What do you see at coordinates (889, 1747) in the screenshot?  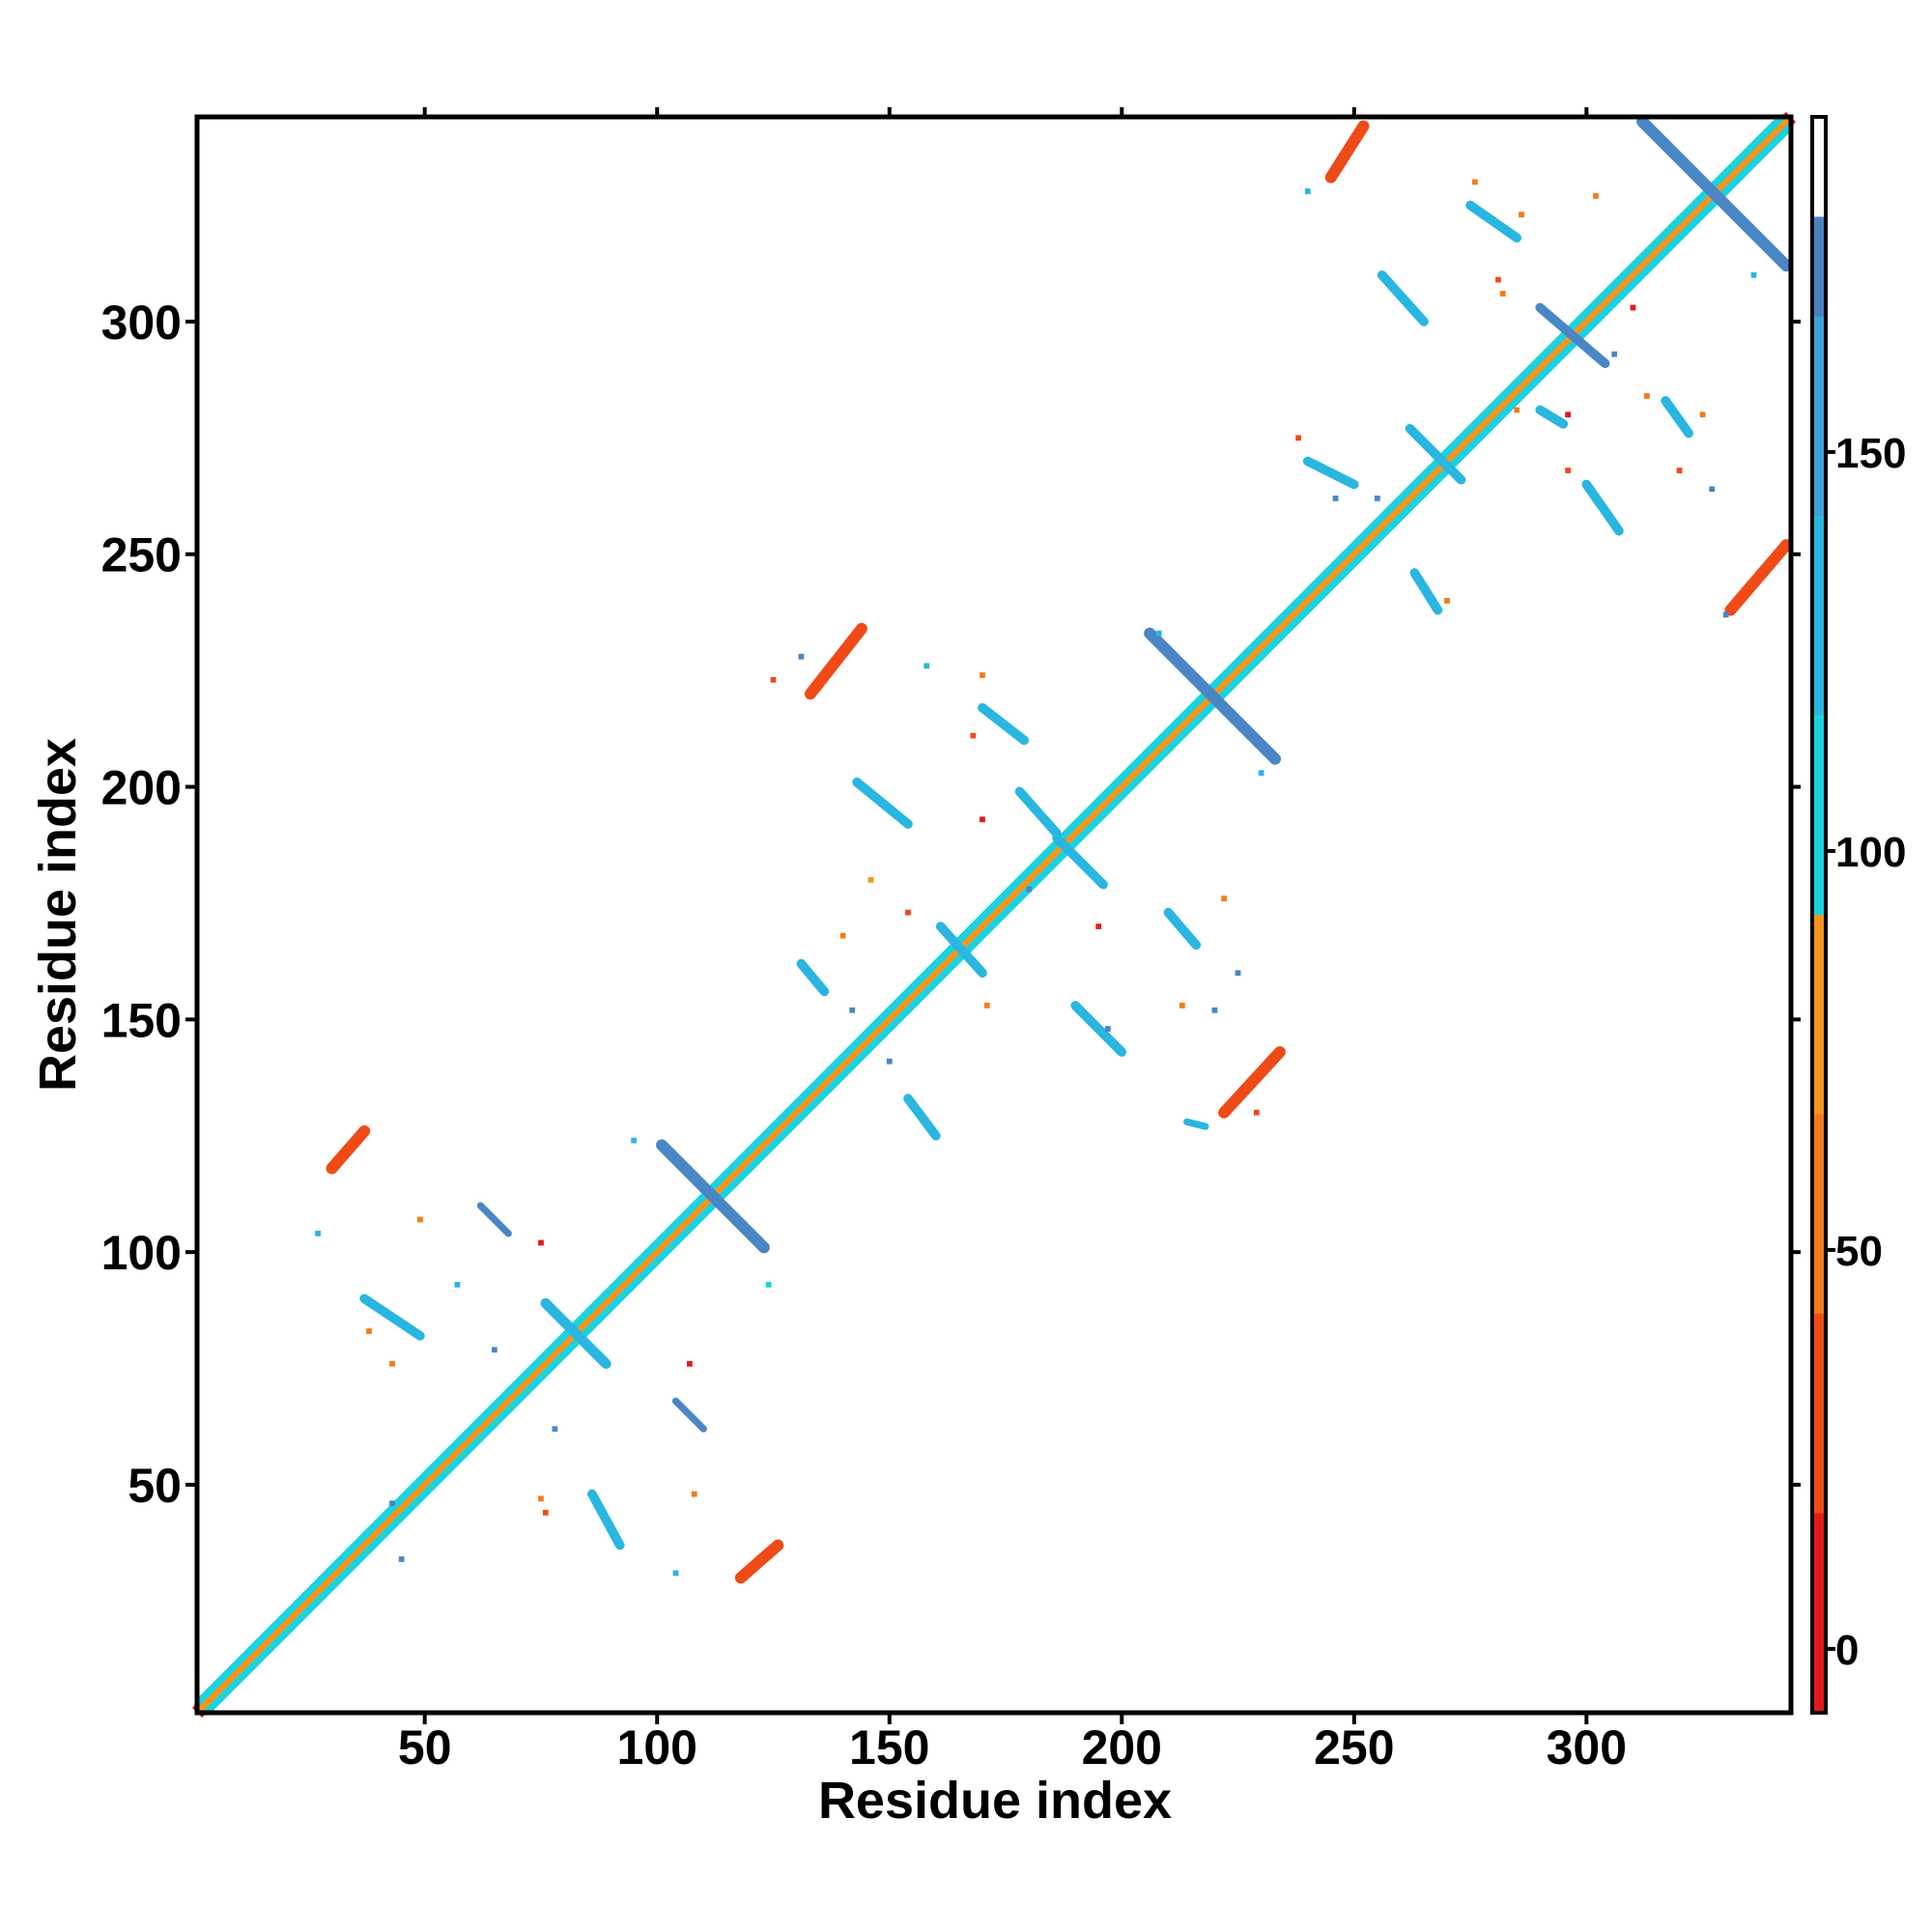 I see `x-tick-label: 150` at bounding box center [889, 1747].